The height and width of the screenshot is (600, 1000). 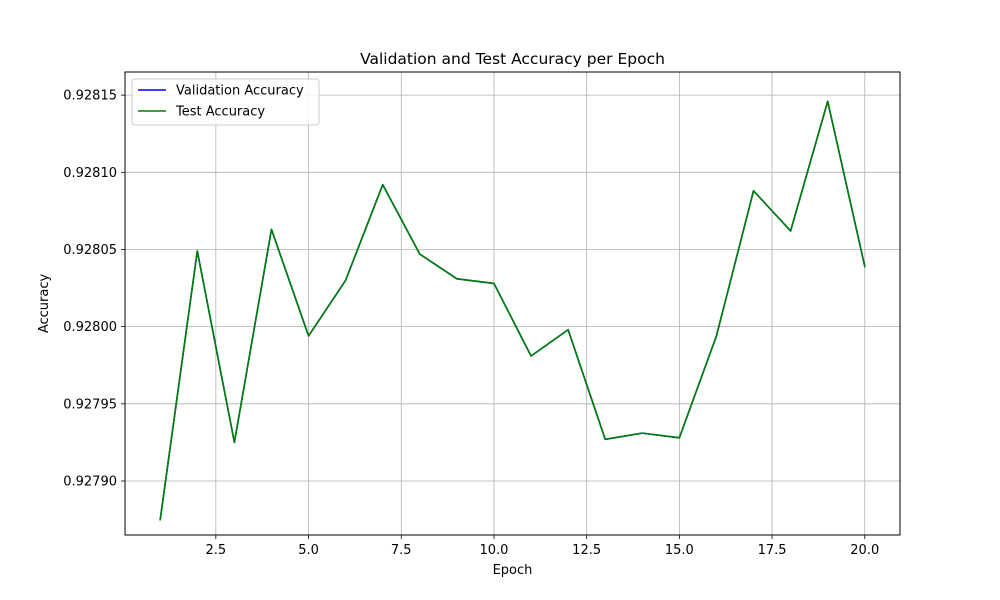 I want to click on x-tick-label: 12.5, so click(x=586, y=550).